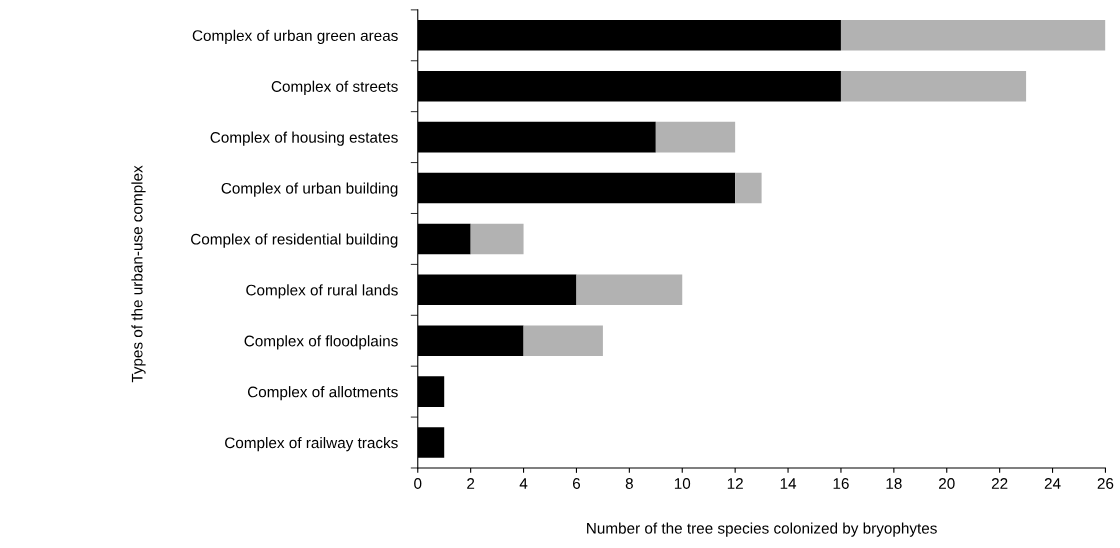 The height and width of the screenshot is (548, 1120). What do you see at coordinates (304, 138) in the screenshot?
I see `y-tick-label: Complex of housing estates` at bounding box center [304, 138].